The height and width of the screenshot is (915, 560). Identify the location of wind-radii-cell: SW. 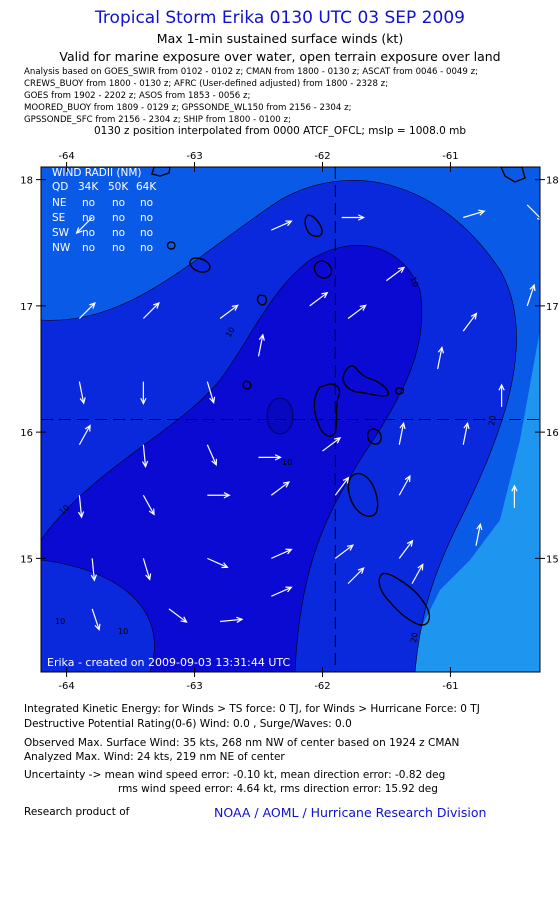
(61, 233).